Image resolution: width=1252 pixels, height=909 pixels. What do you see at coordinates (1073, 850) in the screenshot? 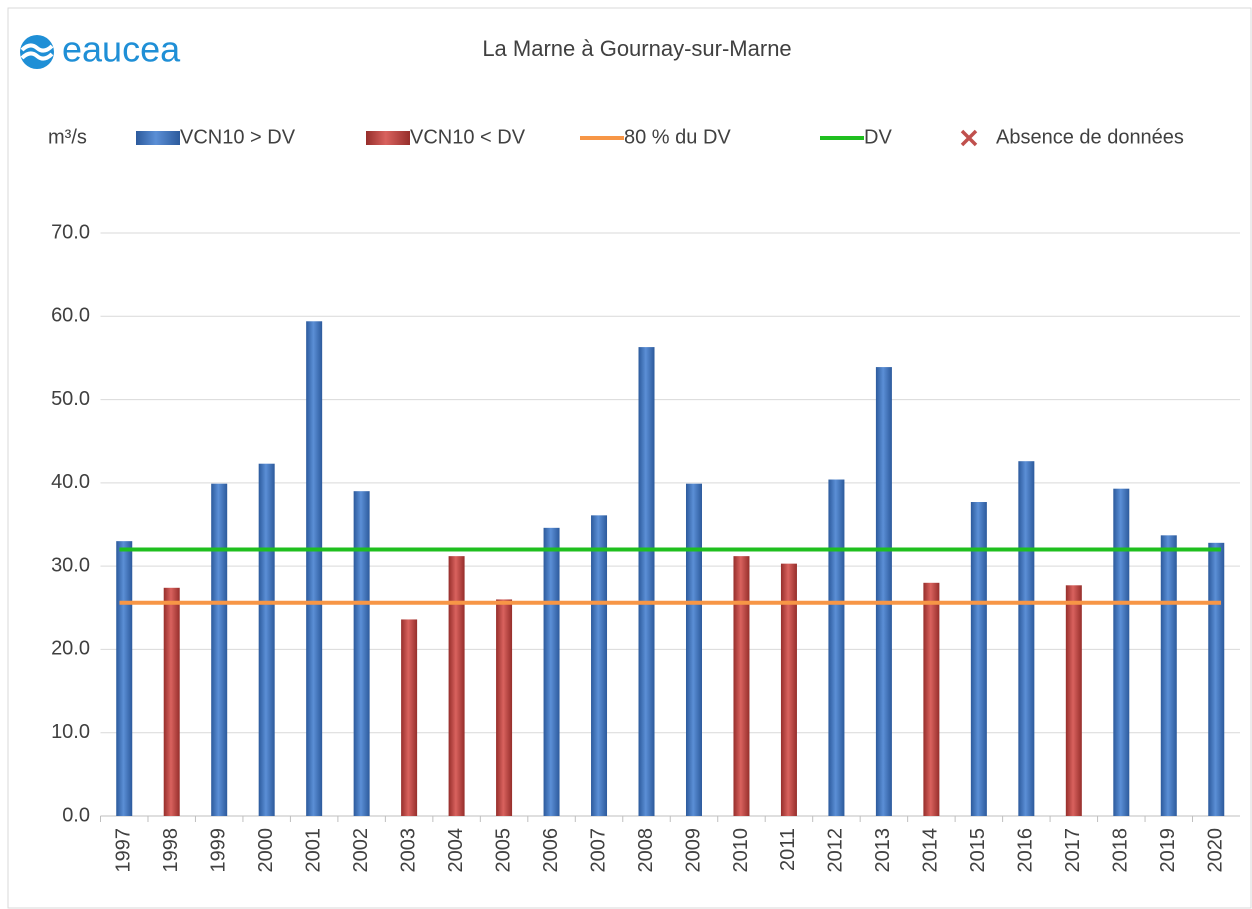
I see `x-tick-label: 2017` at bounding box center [1073, 850].